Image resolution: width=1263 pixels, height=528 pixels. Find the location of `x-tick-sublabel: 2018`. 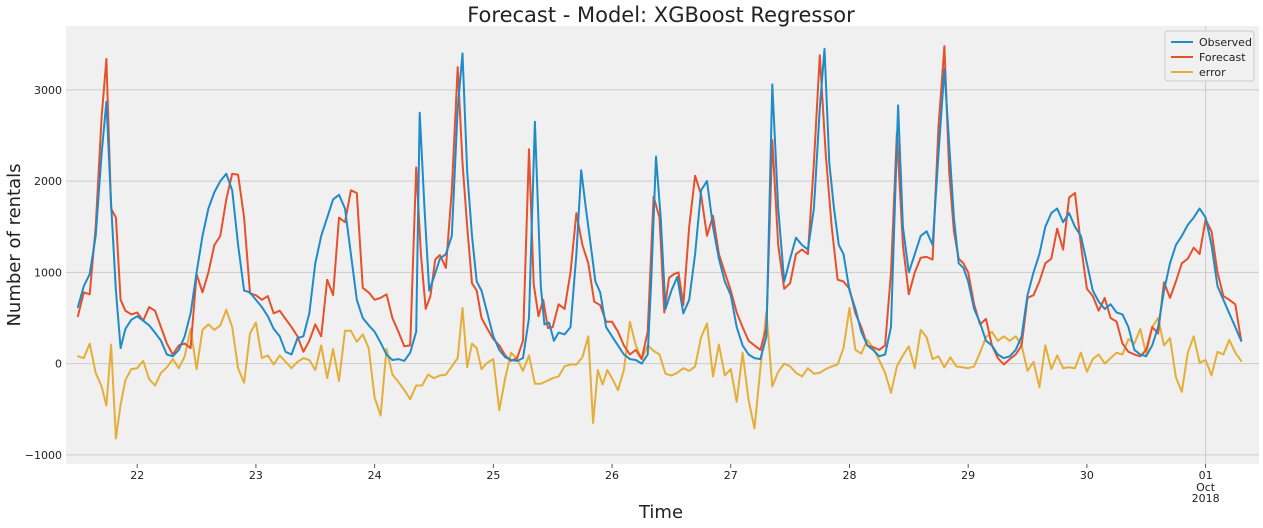

x-tick-sublabel: 2018 is located at coordinates (1206, 498).